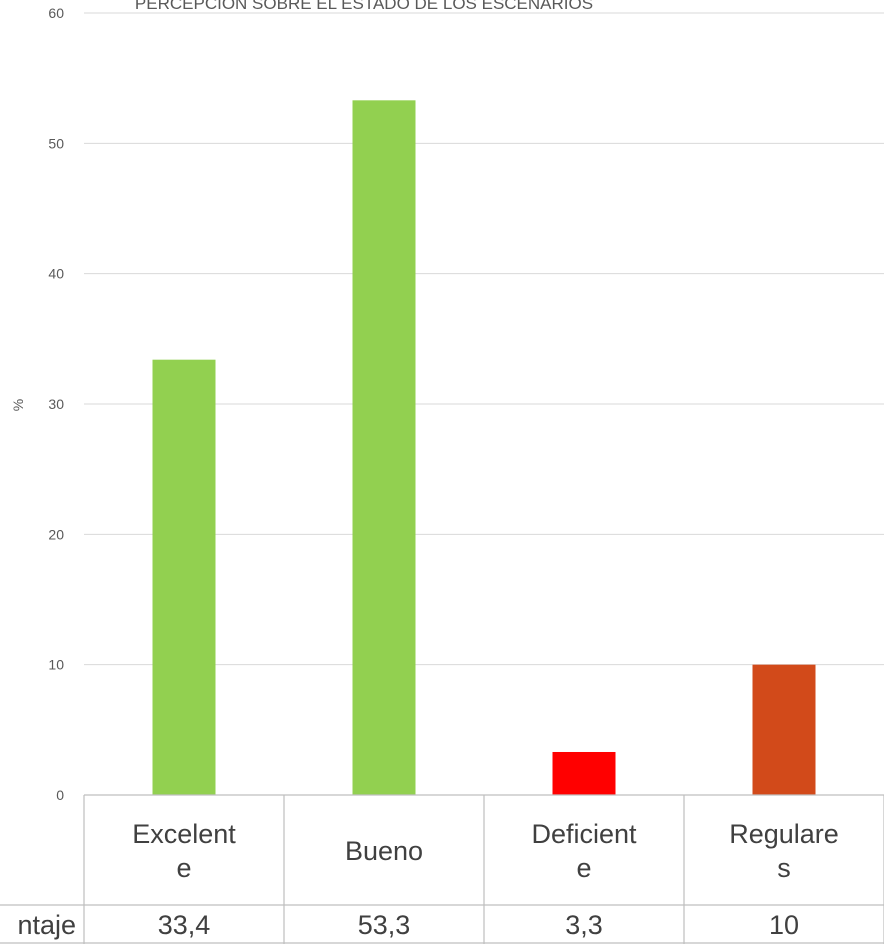 Image resolution: width=884 pixels, height=944 pixels. I want to click on category-label: s, so click(784, 868).